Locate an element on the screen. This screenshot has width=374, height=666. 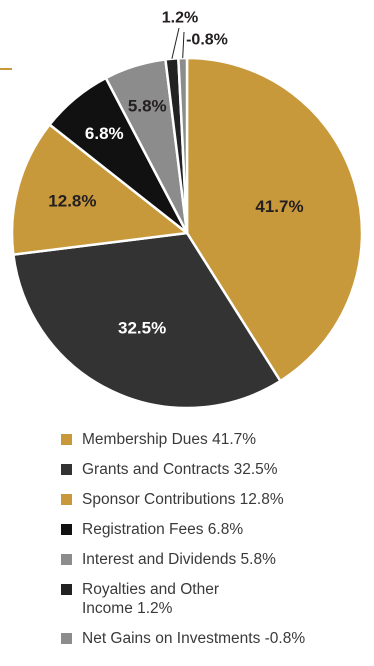
legend-label: Sponsor Contributions 12.8% is located at coordinates (183, 499).